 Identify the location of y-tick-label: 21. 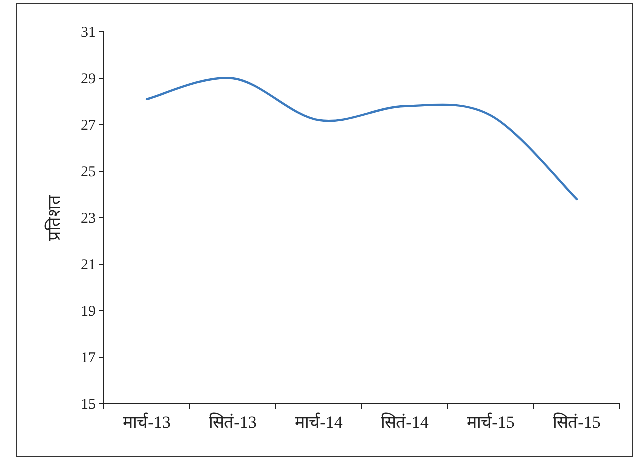
(88, 266).